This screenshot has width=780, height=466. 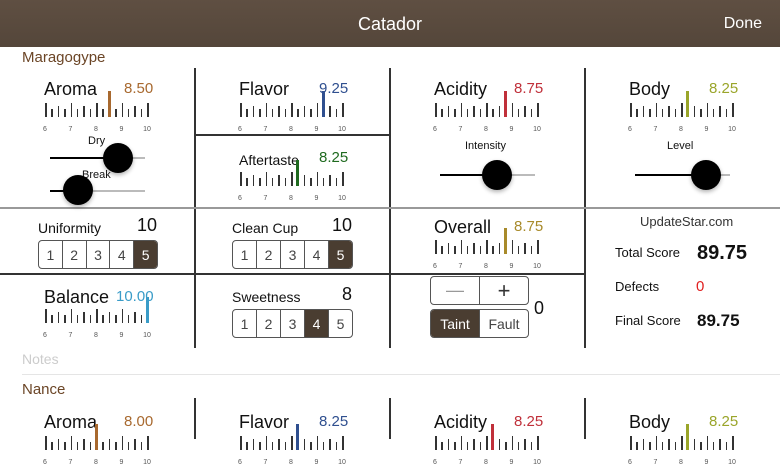 I want to click on defect-type-selector: Taint Fault, so click(x=479, y=323).